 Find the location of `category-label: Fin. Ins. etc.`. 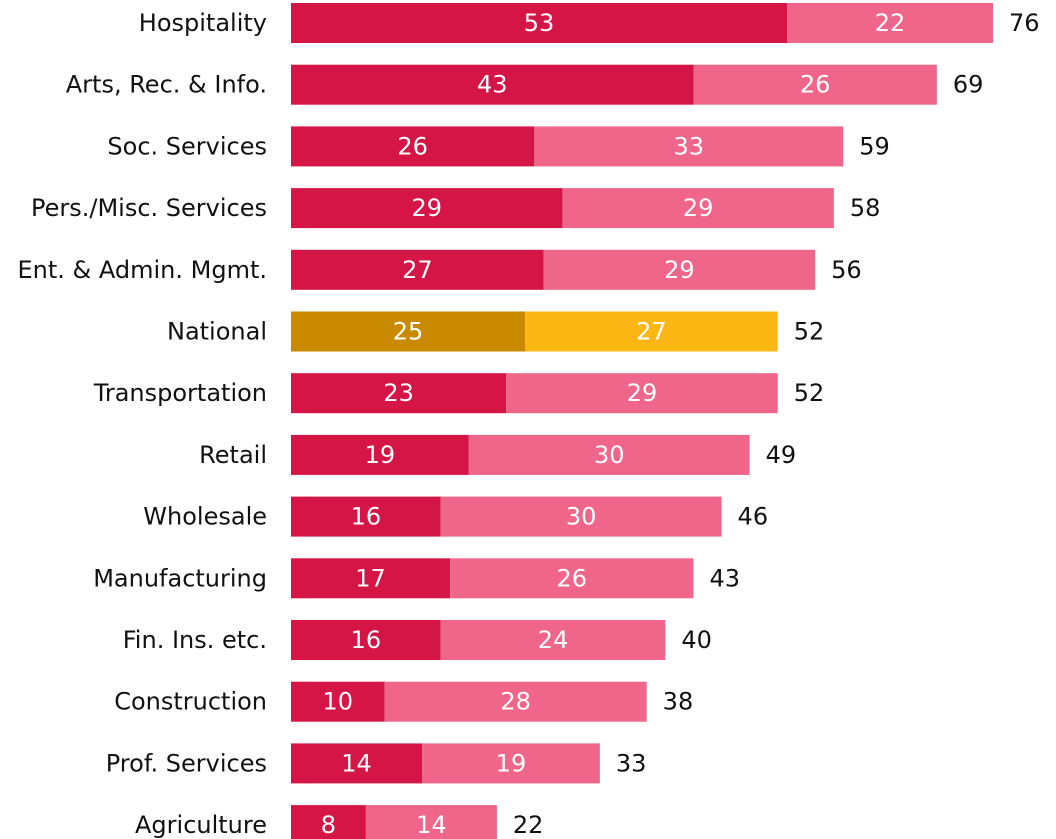

category-label: Fin. Ins. etc. is located at coordinates (195, 640).